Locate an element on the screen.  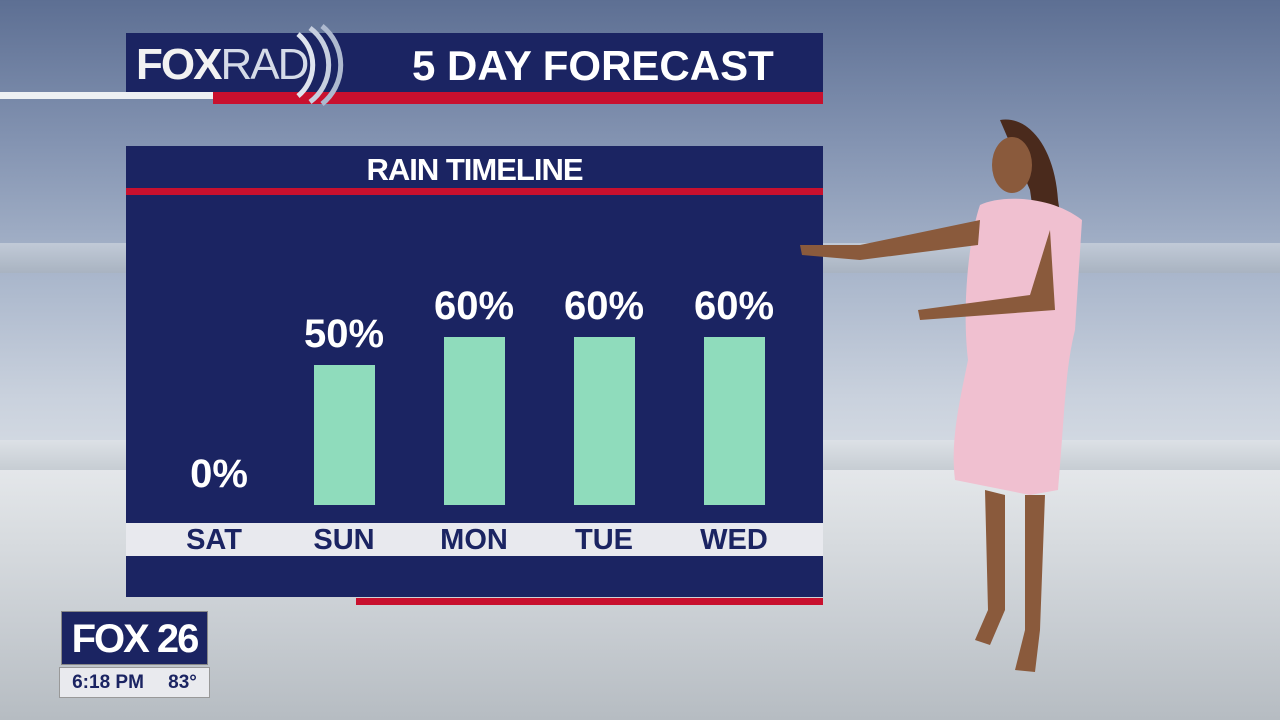
clock-time: 6:18 PM is located at coordinates (108, 682).